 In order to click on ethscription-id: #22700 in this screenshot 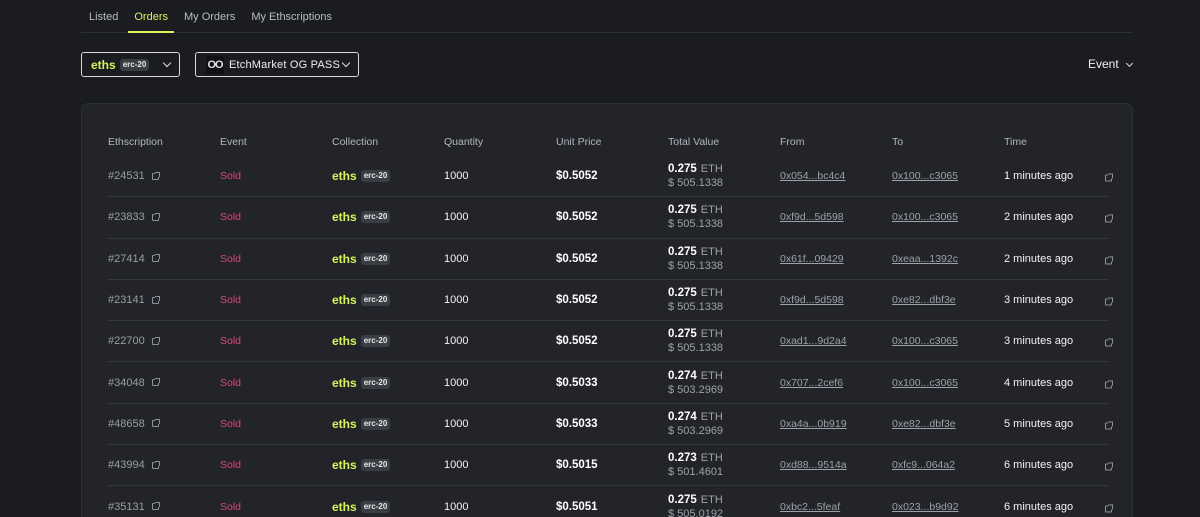, I will do `click(126, 341)`.